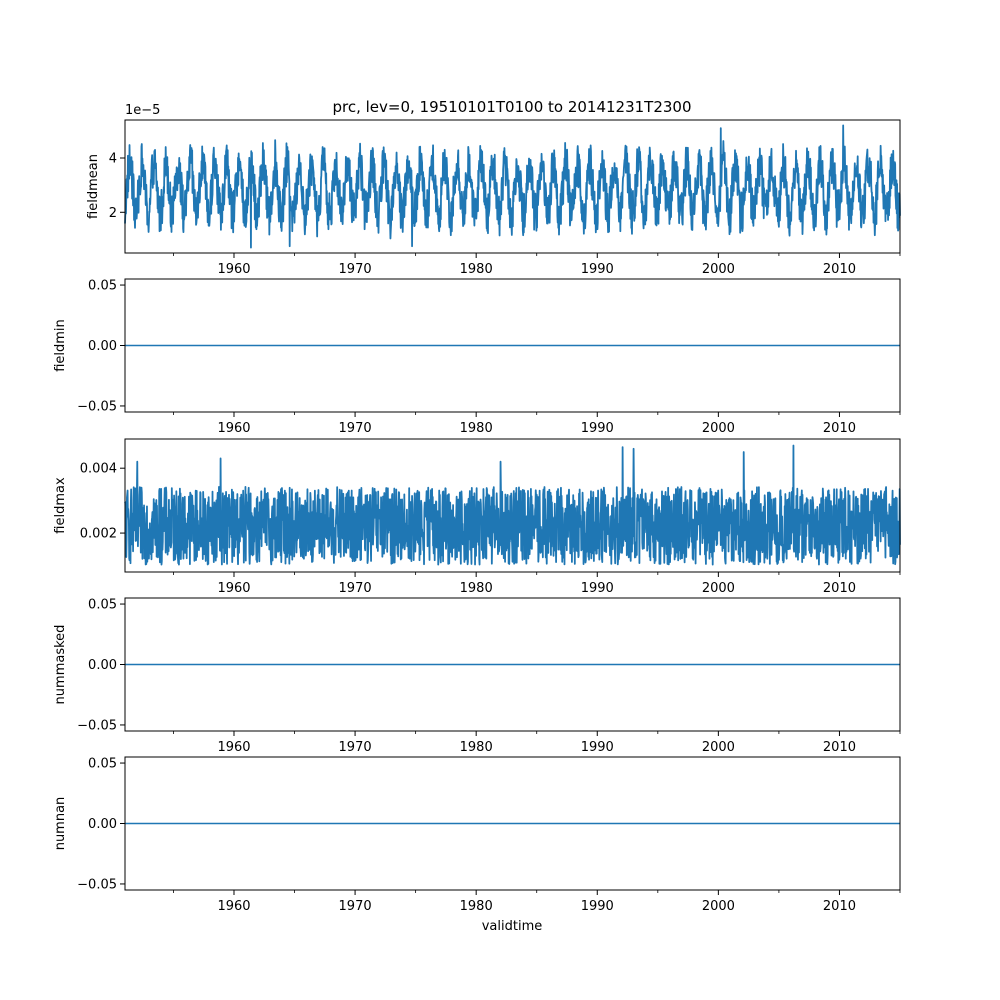 The image size is (1000, 1000). I want to click on fieldmean-offset-text: 1e−5, so click(142, 110).